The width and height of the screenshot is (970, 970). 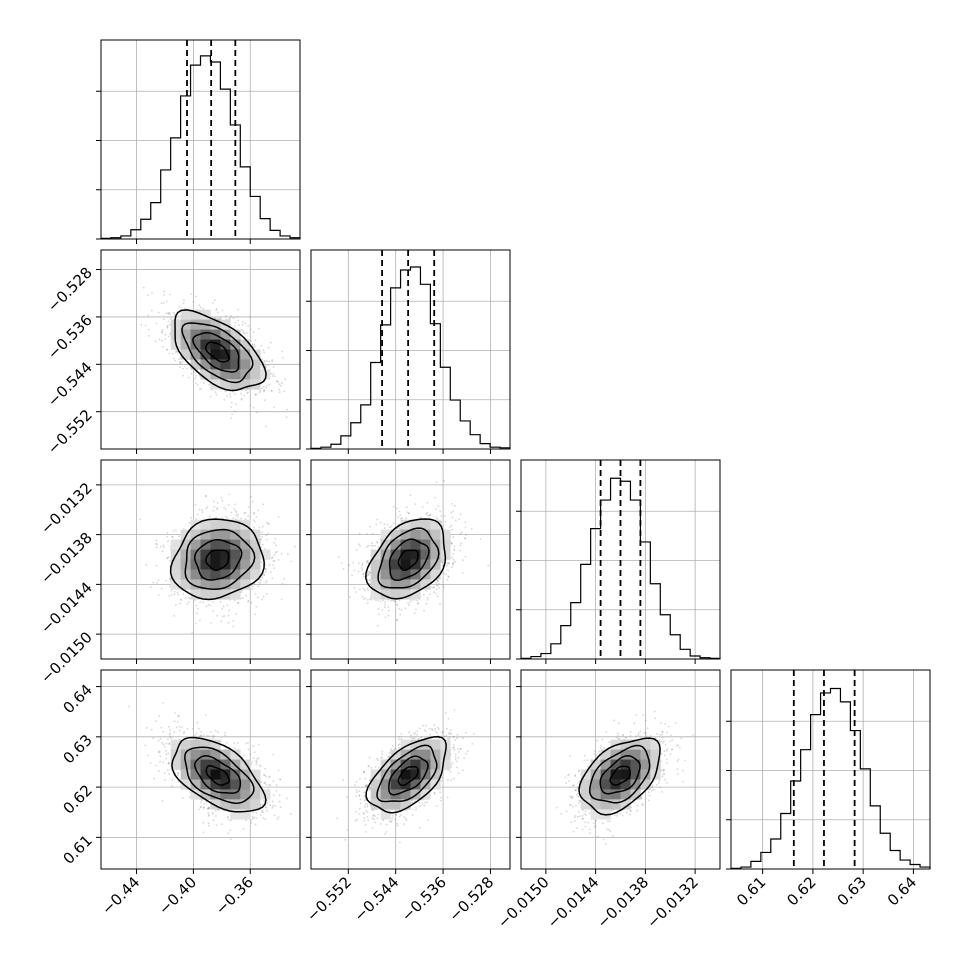 I want to click on y-tick-label: −0.552, so click(x=70, y=432).